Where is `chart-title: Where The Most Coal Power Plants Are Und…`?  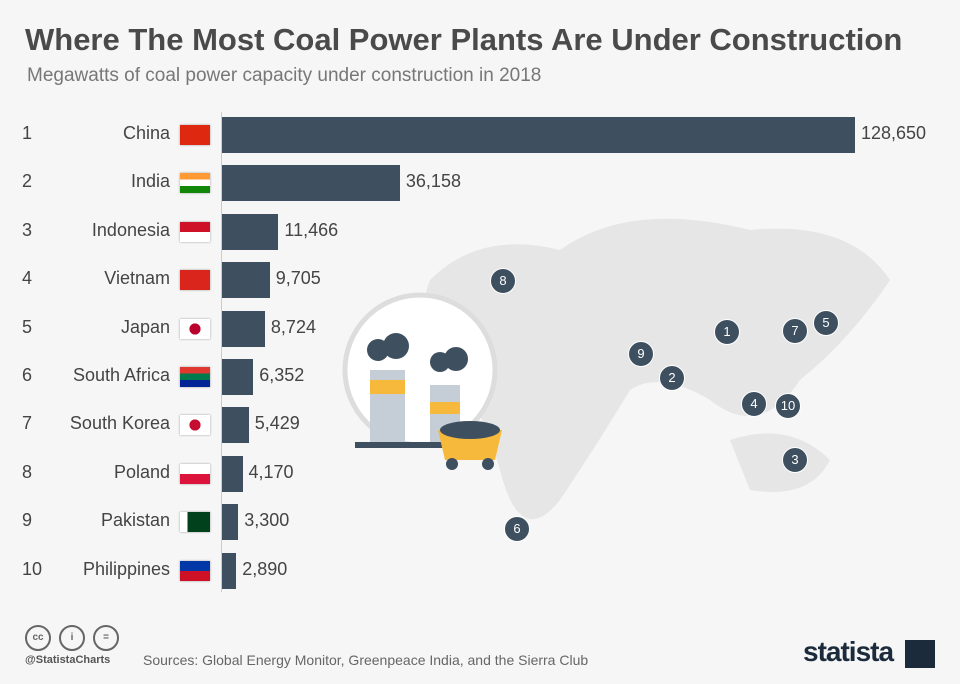
chart-title: Where The Most Coal Power Plants Are Und… is located at coordinates (464, 39).